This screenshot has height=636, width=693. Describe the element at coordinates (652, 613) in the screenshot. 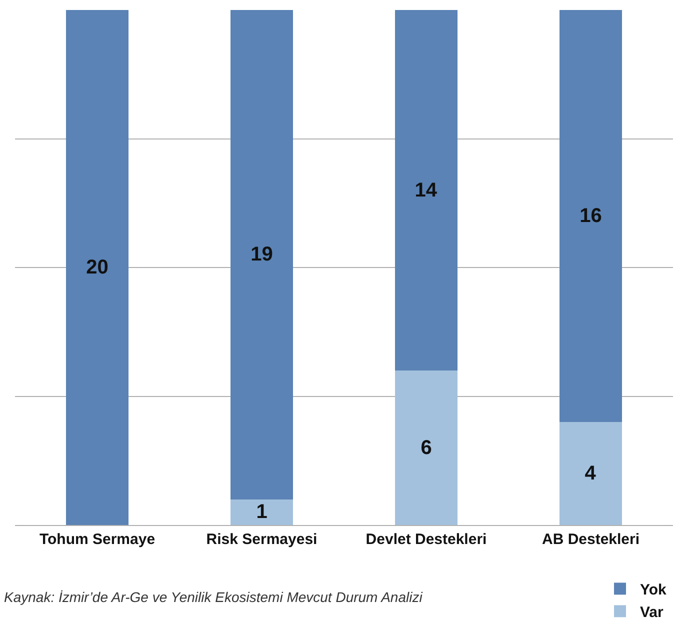

I see `legend-label: Var` at that location.